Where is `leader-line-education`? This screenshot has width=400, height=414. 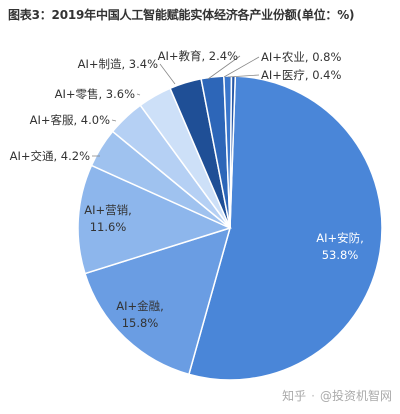
leader-line-education is located at coordinates (224, 67).